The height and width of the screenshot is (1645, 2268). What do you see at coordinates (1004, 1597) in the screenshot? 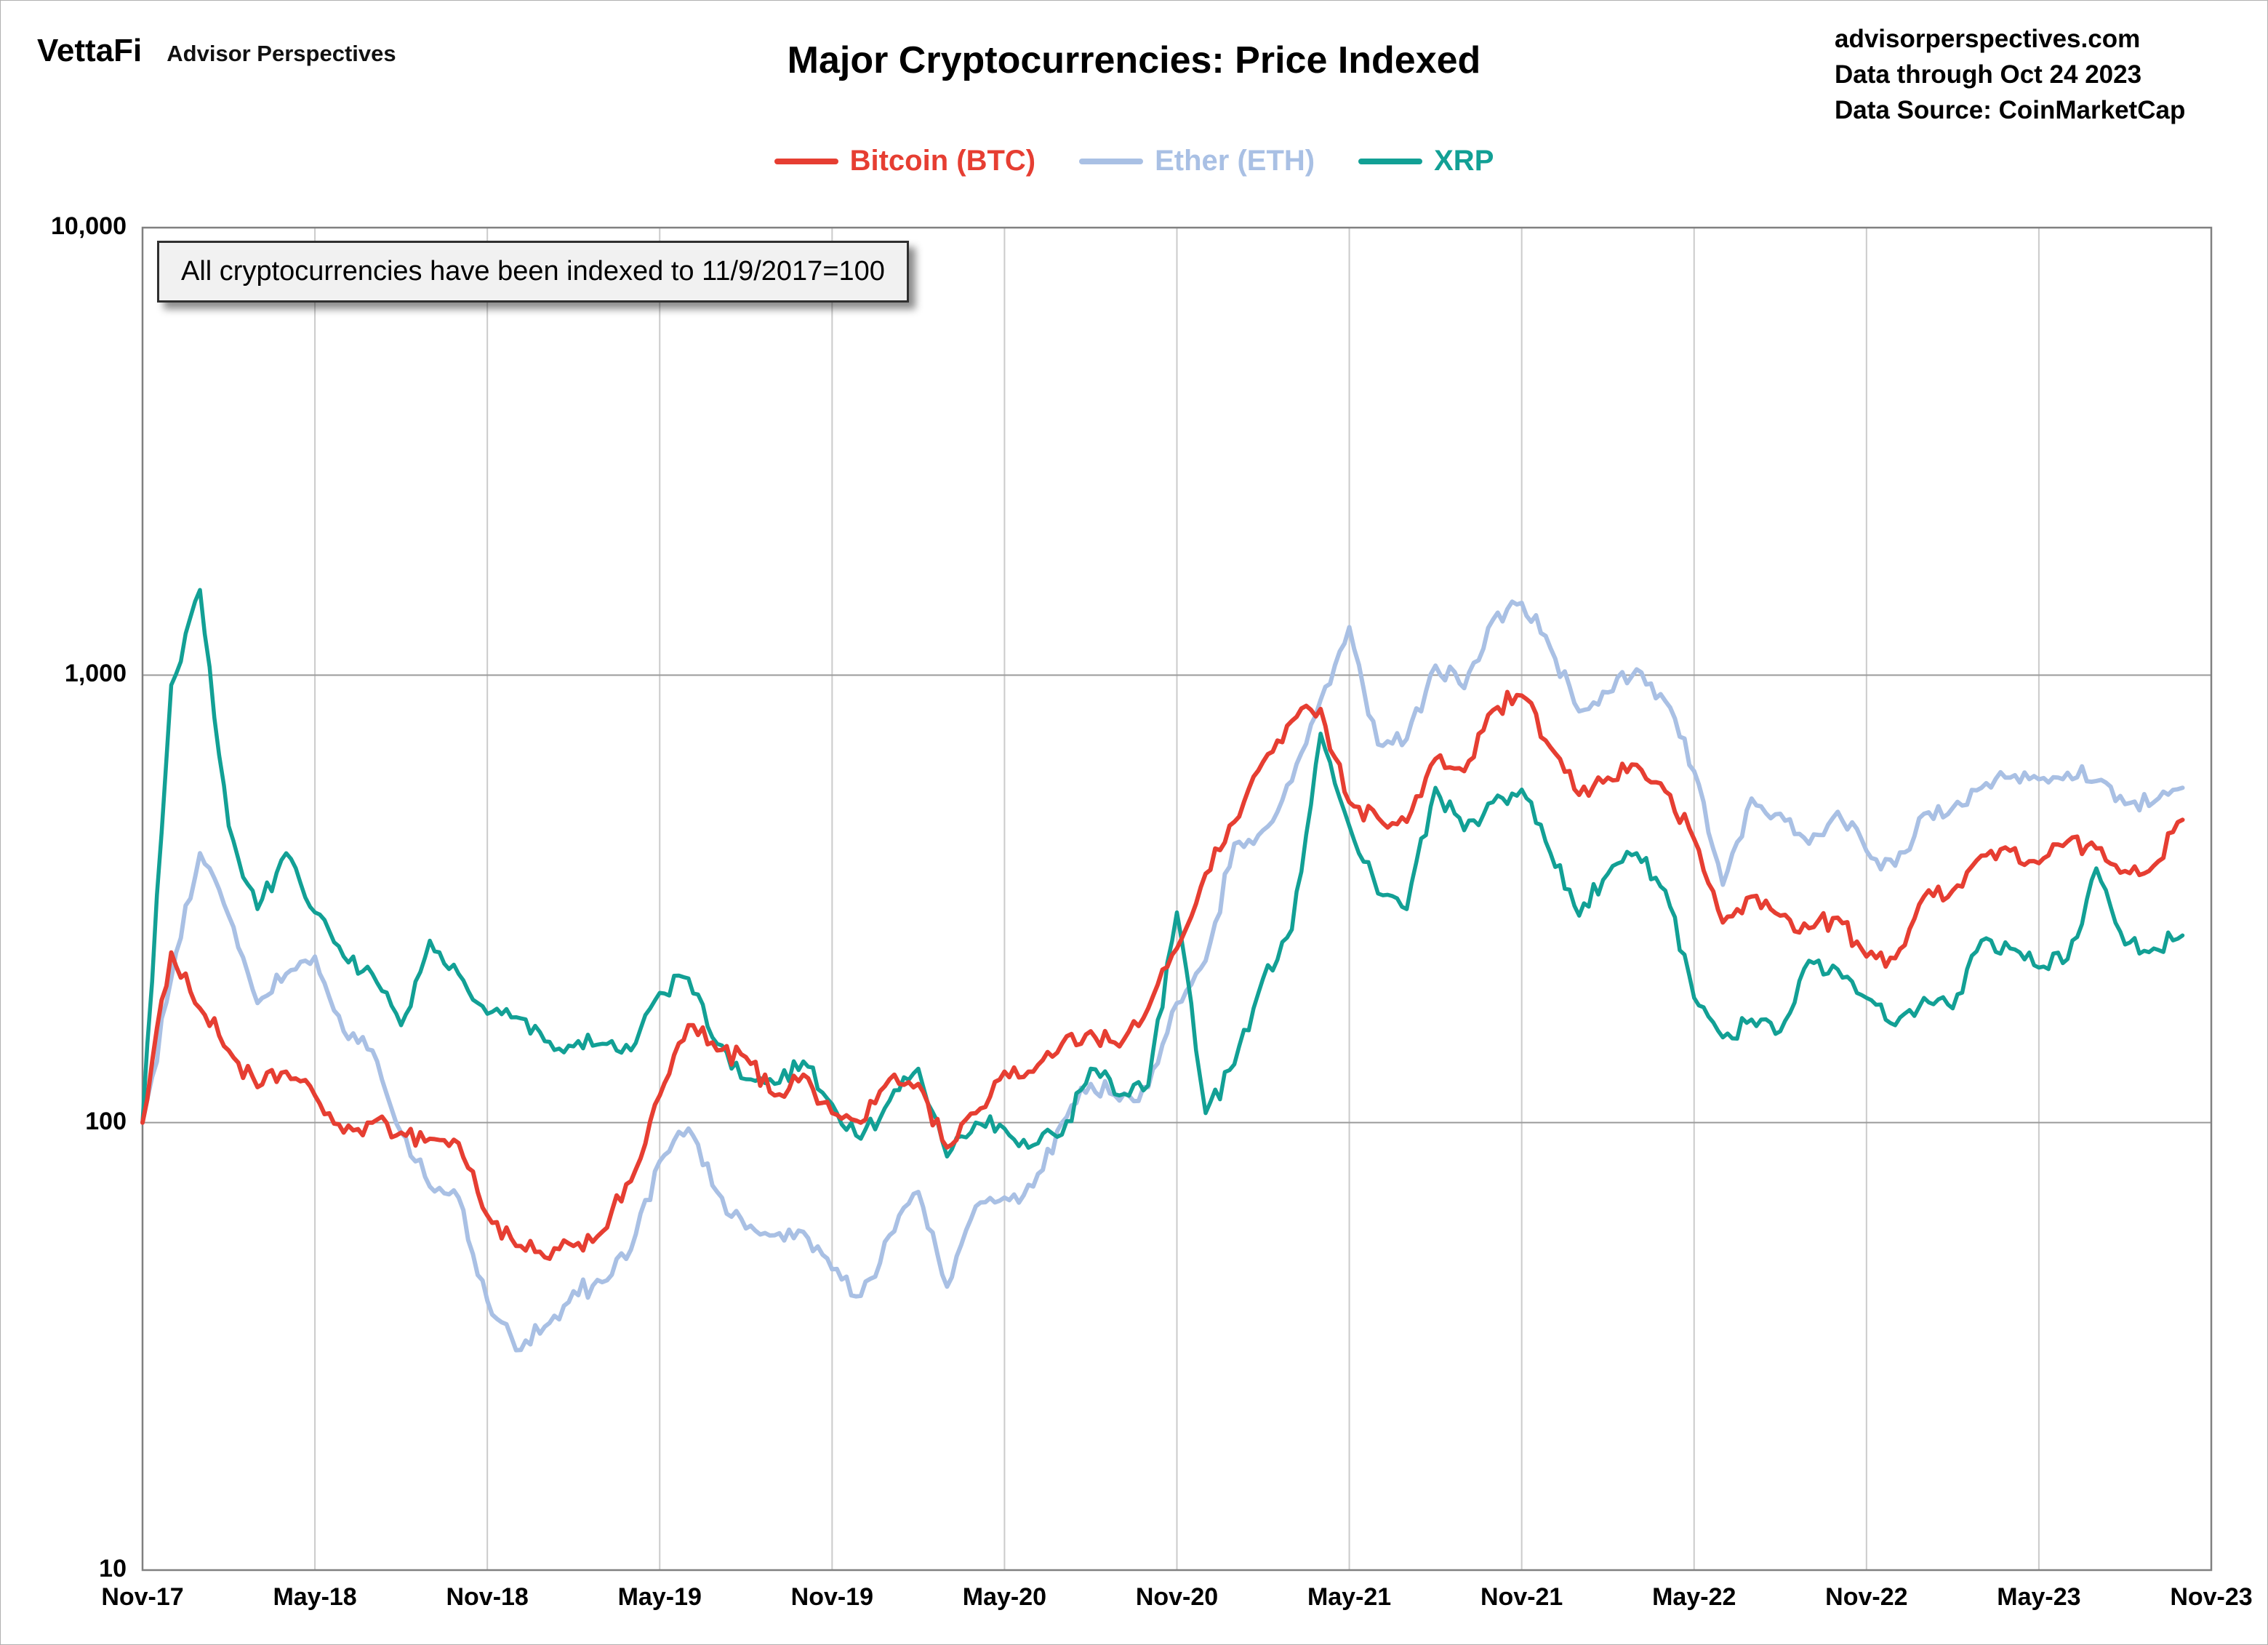
I see `x-axis-tick-label: May-20` at bounding box center [1004, 1597].